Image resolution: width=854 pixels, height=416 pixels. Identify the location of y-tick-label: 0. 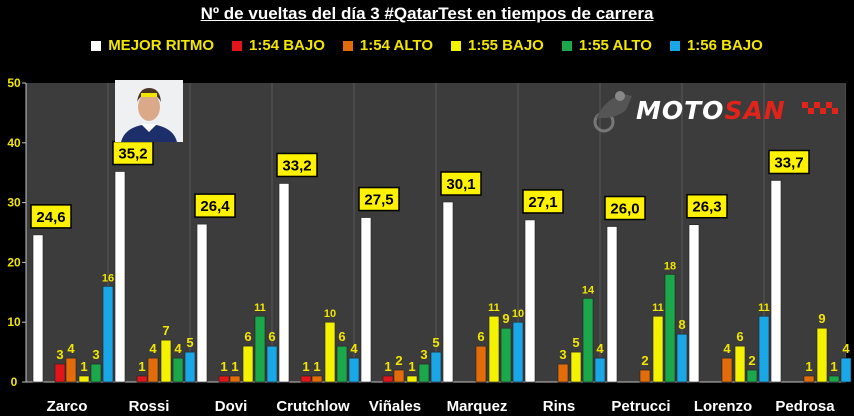
(14, 382).